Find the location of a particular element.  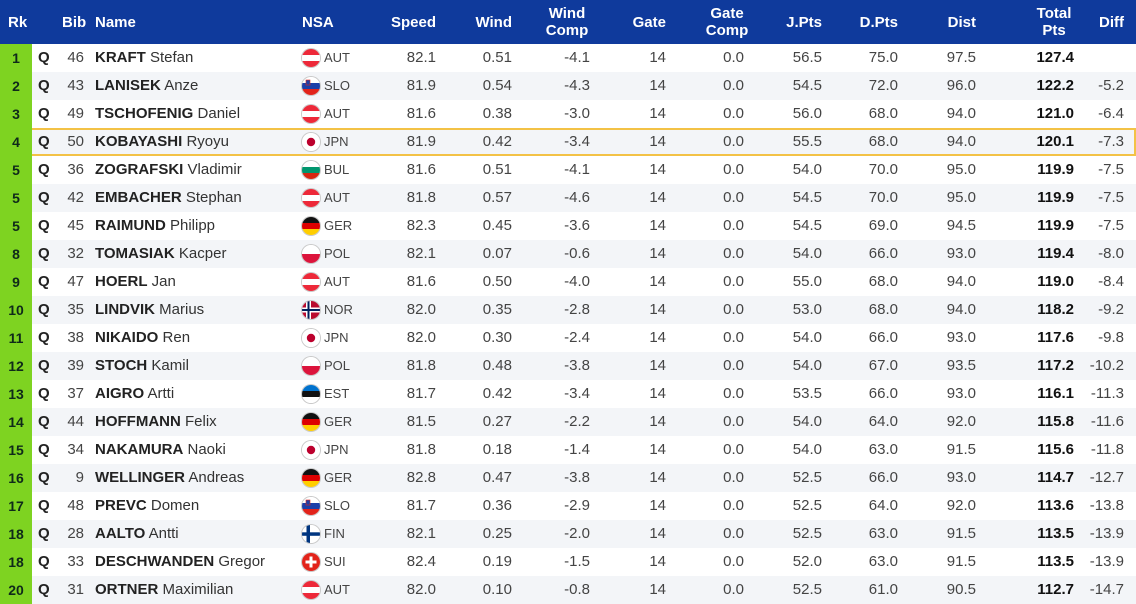

athlete-firstname: Felix is located at coordinates (201, 421).